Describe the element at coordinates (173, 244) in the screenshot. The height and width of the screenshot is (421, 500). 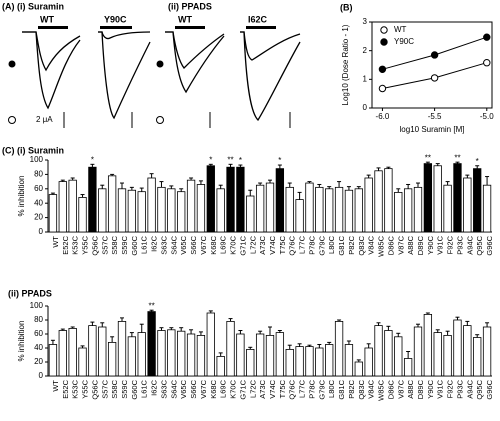
I see `x-tick-label: S64C` at that location.